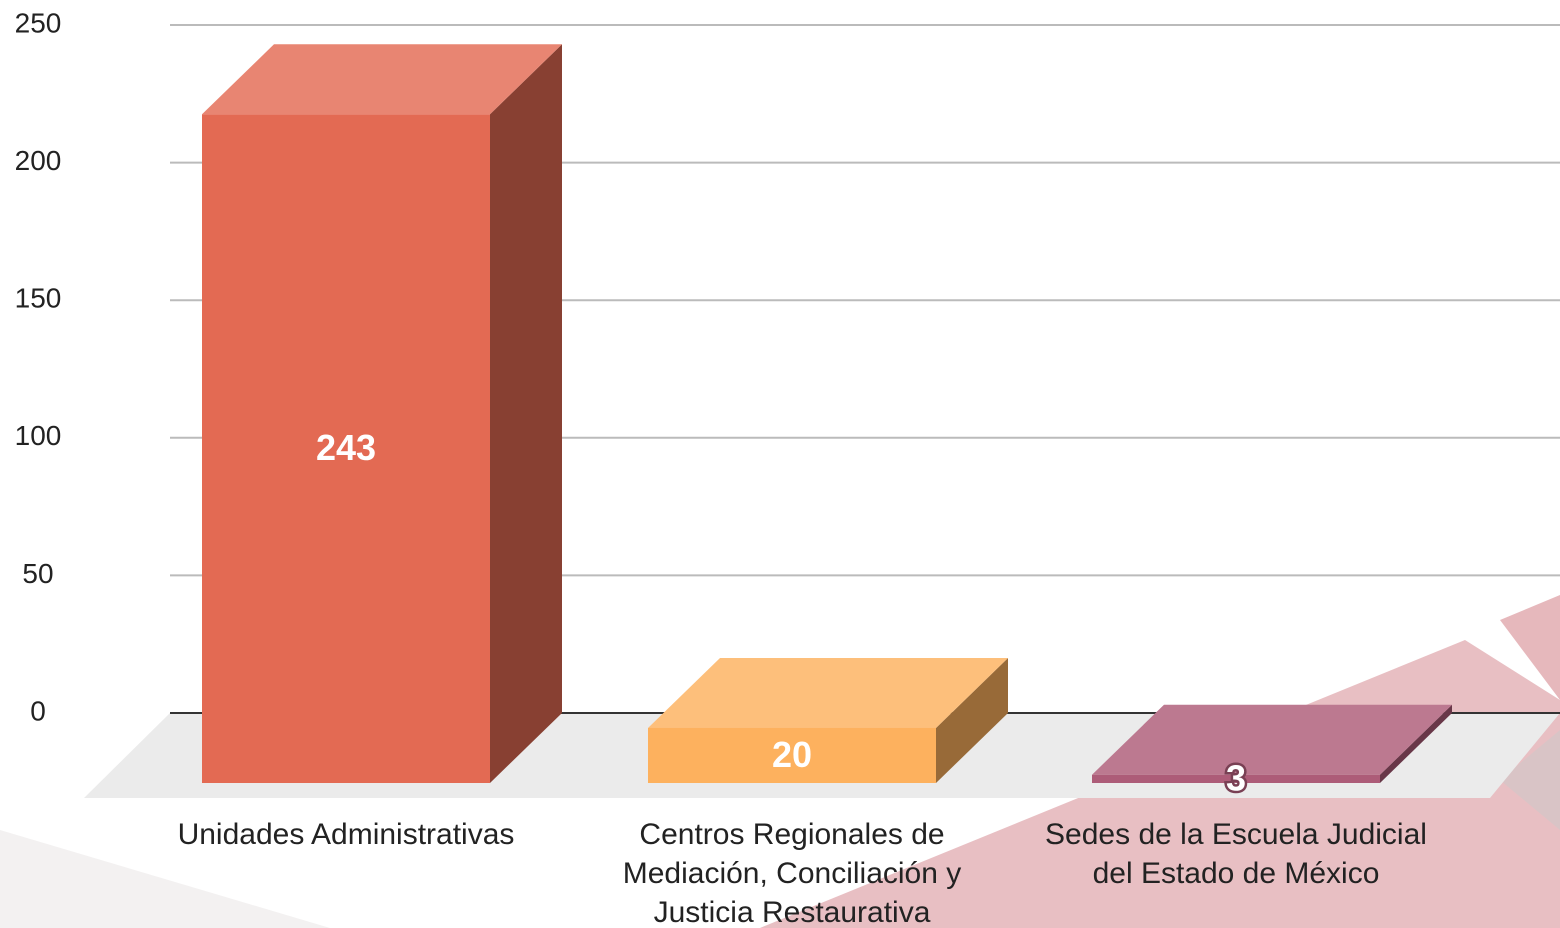  I want to click on y-tick-label: 100, so click(38, 435).